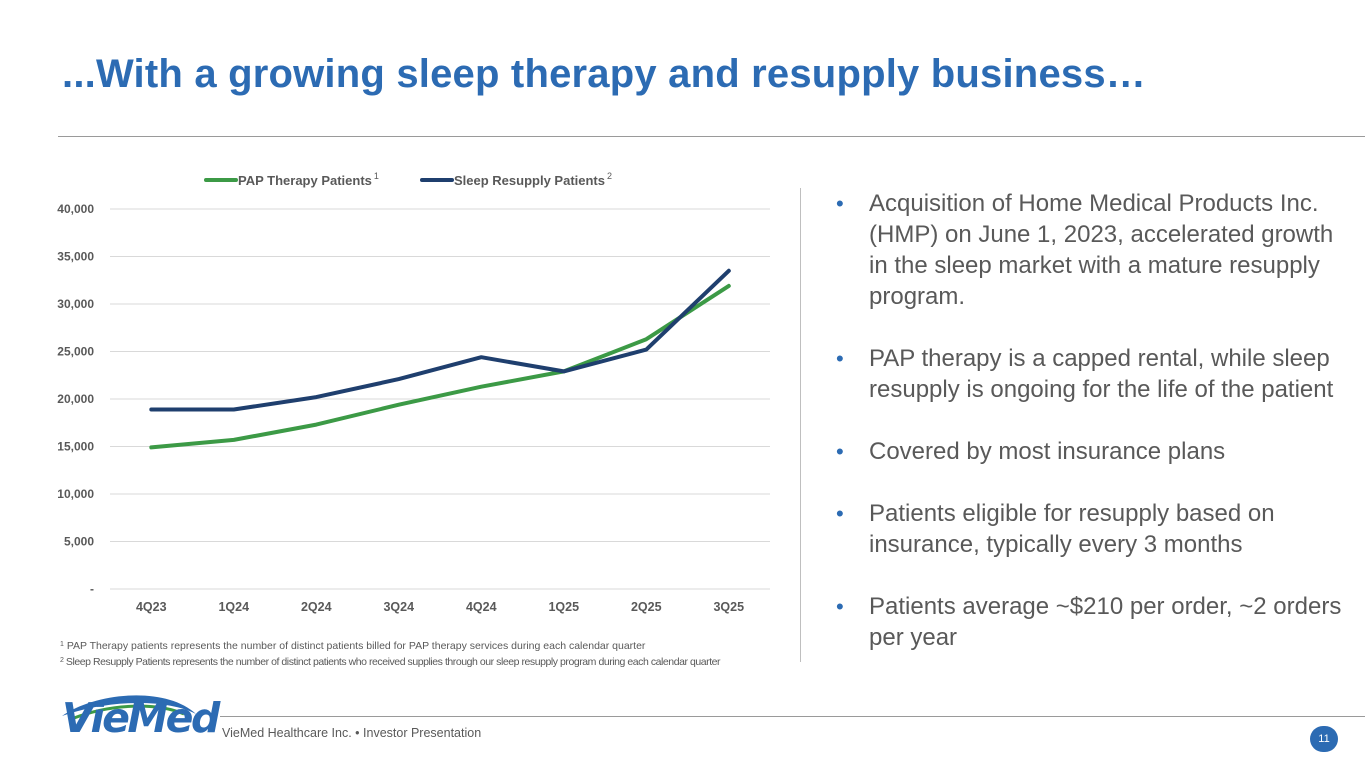  I want to click on y-tick-label: 5,000, so click(79, 542).